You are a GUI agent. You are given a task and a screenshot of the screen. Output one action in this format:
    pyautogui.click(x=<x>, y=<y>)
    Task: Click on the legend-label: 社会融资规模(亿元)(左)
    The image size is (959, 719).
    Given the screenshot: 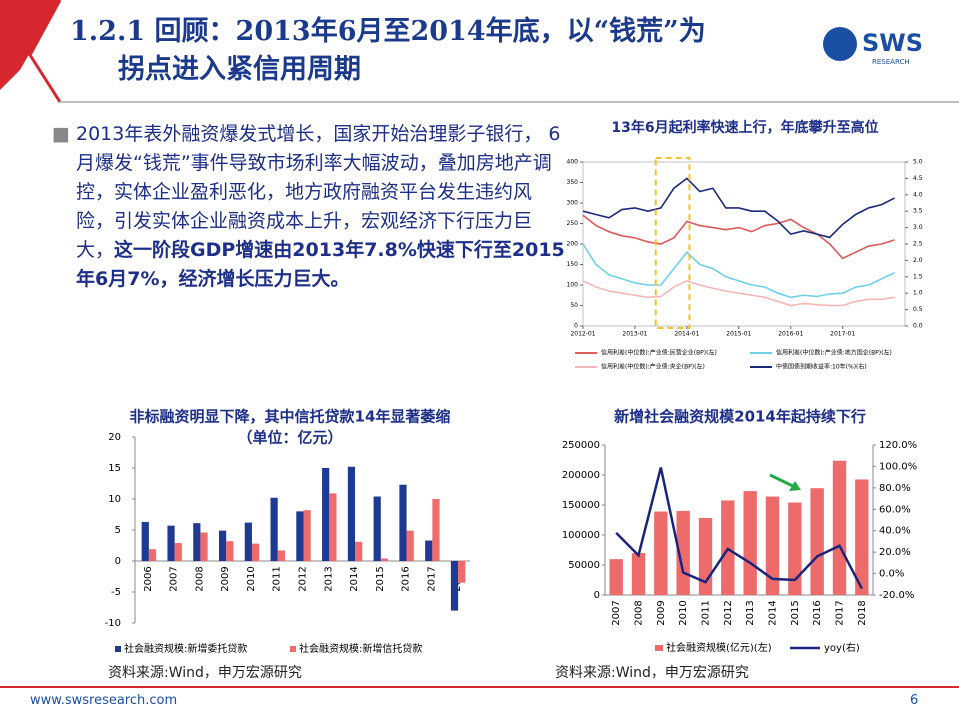 What is the action you would take?
    pyautogui.click(x=719, y=647)
    